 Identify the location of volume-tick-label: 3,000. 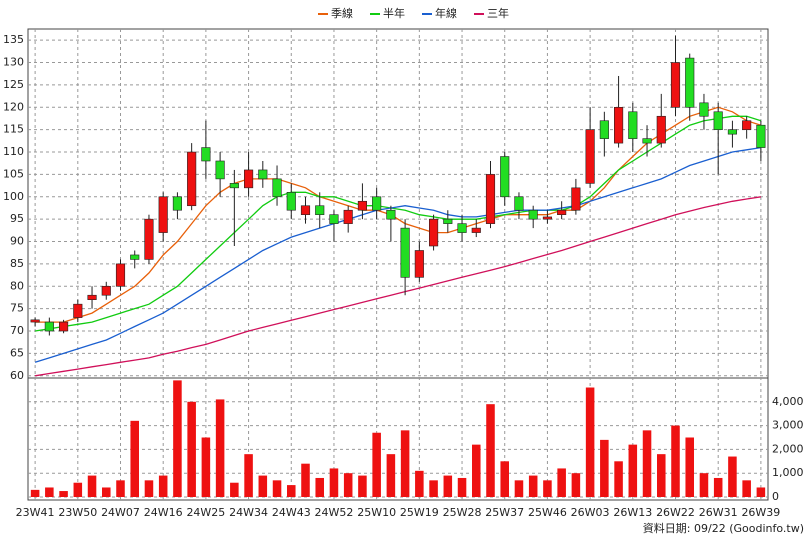
(788, 425).